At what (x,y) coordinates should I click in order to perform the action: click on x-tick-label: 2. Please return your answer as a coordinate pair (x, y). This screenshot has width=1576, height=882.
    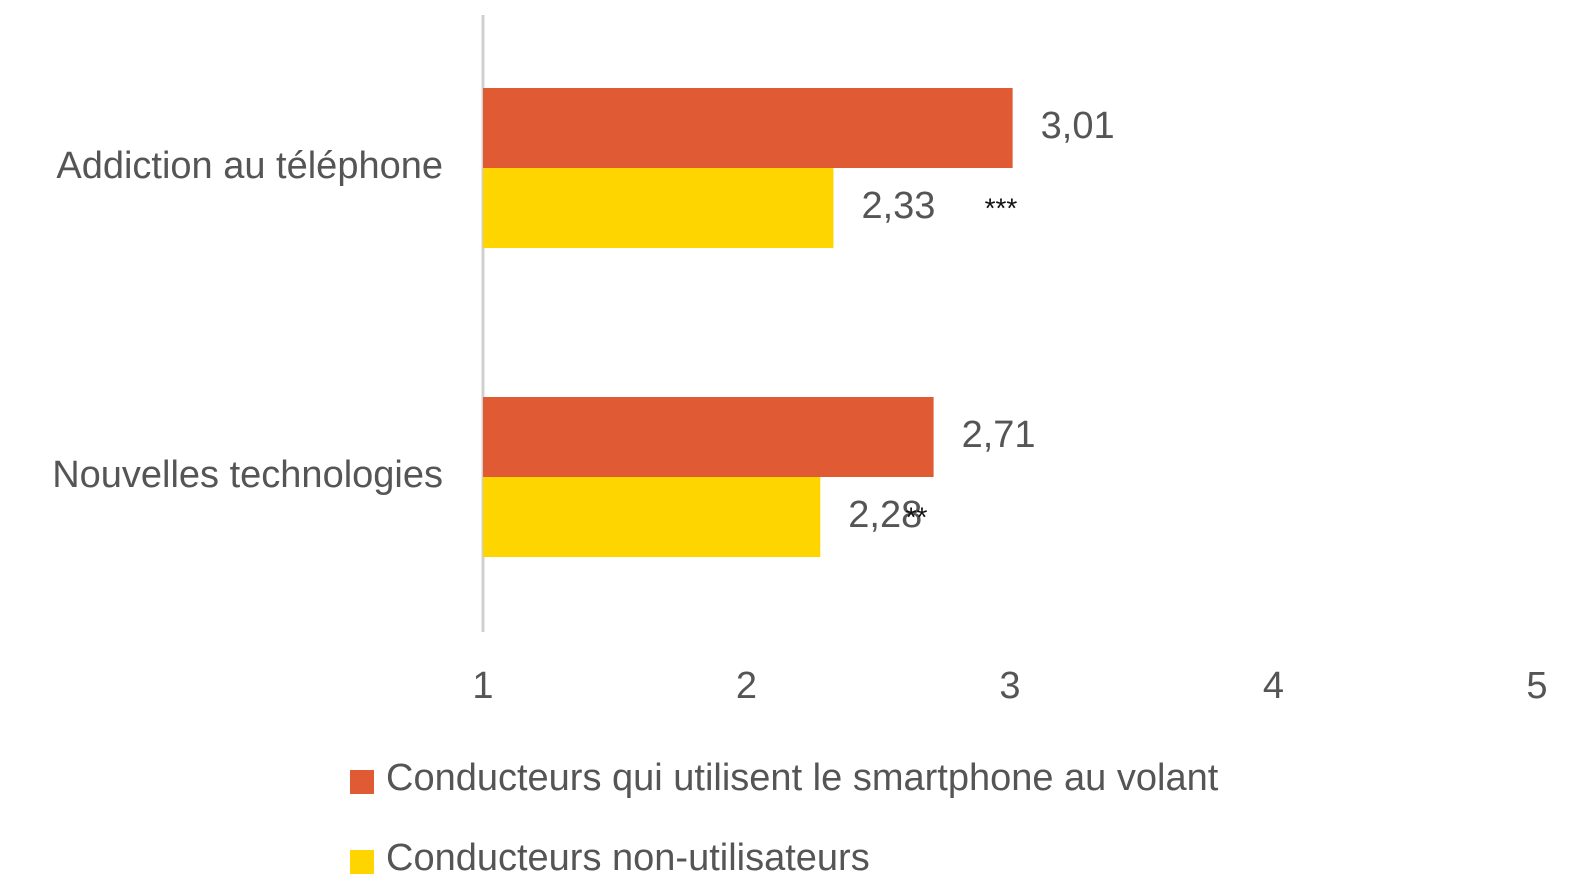
    Looking at the image, I should click on (746, 686).